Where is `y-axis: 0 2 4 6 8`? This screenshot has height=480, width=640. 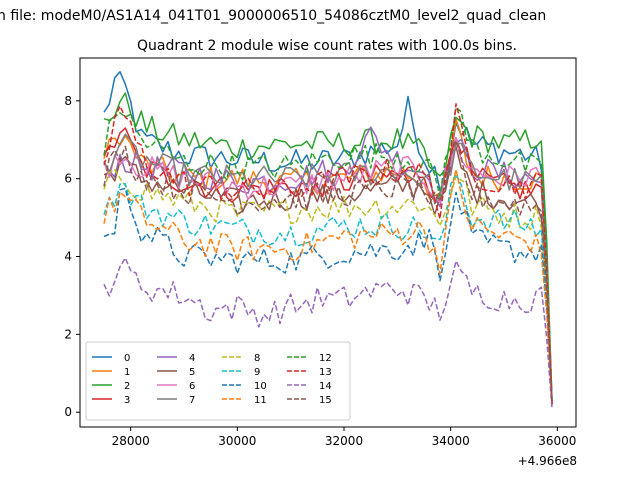 y-axis: 0 2 4 6 8 is located at coordinates (72, 256).